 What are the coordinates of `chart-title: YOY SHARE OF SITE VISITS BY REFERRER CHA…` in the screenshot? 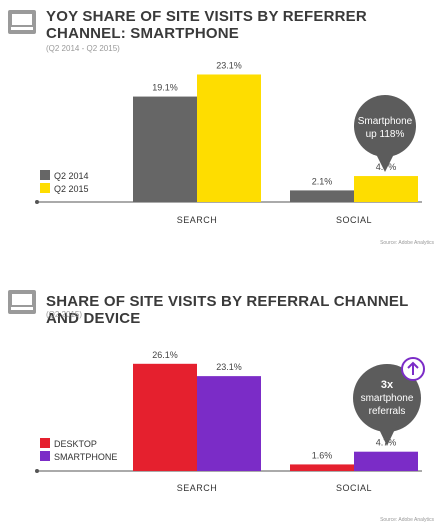 It's located at (206, 25).